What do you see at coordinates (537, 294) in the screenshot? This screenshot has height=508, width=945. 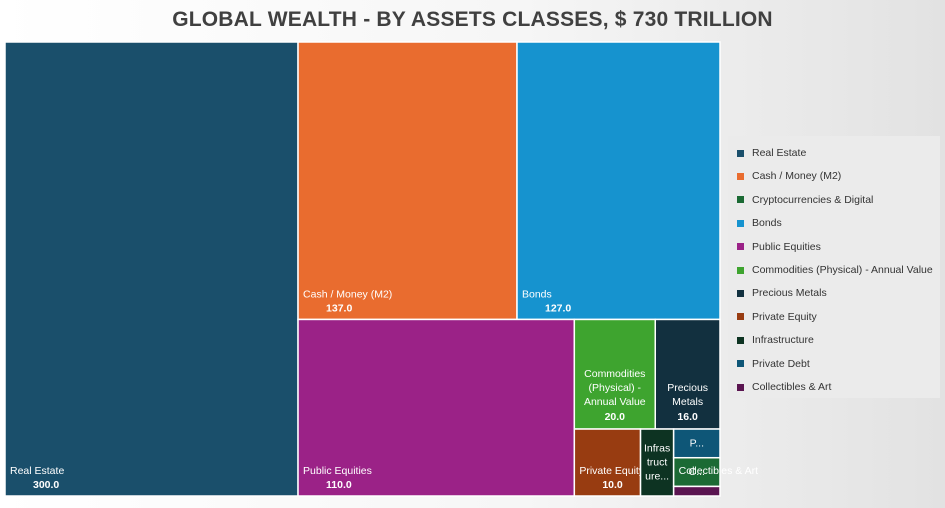 I see `tile-label-bonds: Bonds` at bounding box center [537, 294].